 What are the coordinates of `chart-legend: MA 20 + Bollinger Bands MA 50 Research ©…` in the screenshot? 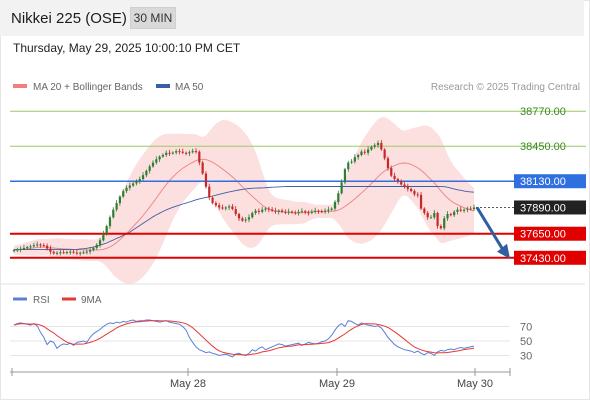 It's located at (296, 87).